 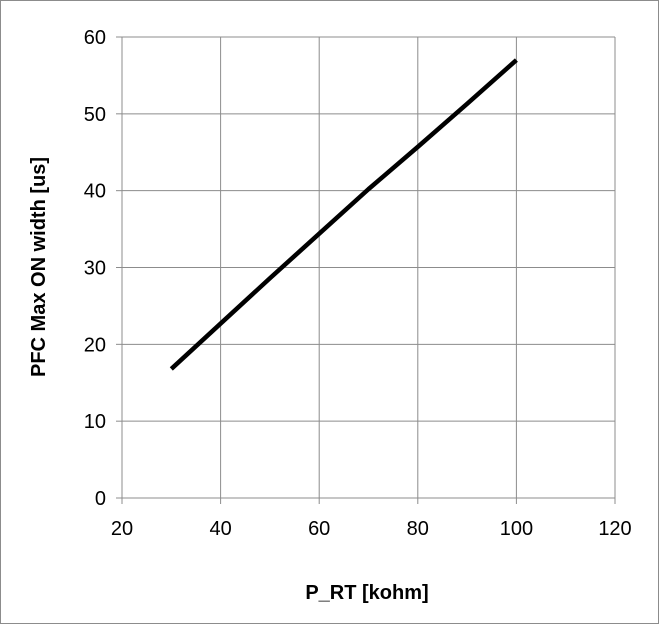 I want to click on y-axis-title: PFC Max ON width [us], so click(x=39, y=267).